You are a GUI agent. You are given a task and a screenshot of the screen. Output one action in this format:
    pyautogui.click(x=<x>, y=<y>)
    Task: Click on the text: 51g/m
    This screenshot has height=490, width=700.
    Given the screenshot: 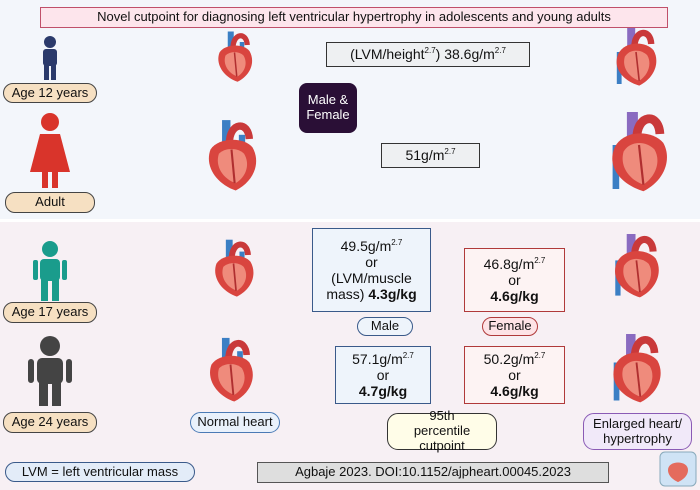 What is the action you would take?
    pyautogui.click(x=425, y=155)
    